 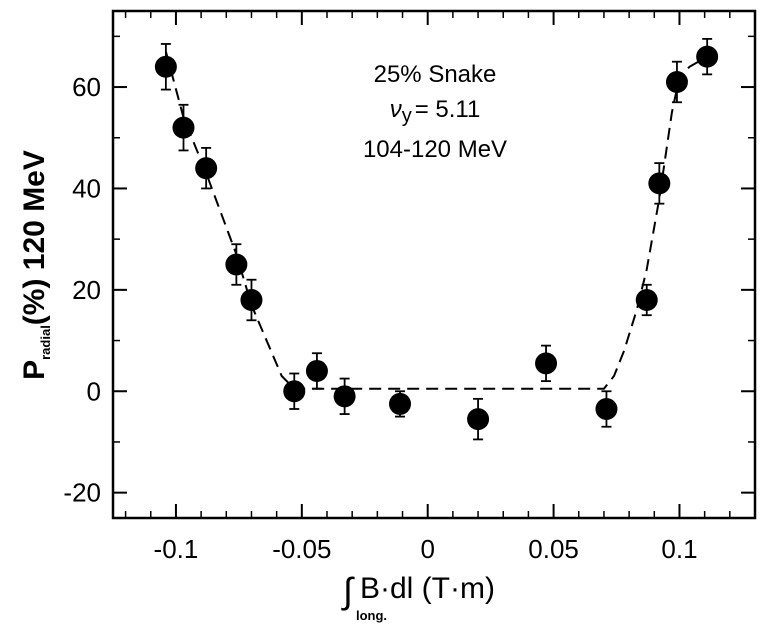 I want to click on x-tick-label: 0, so click(x=427, y=549).